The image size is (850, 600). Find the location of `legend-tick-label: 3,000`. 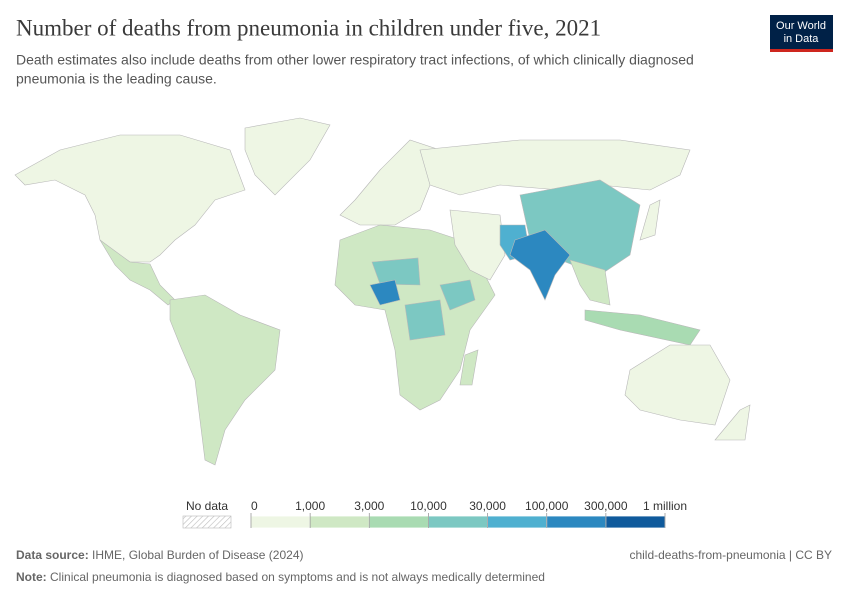

legend-tick-label: 3,000 is located at coordinates (369, 506).